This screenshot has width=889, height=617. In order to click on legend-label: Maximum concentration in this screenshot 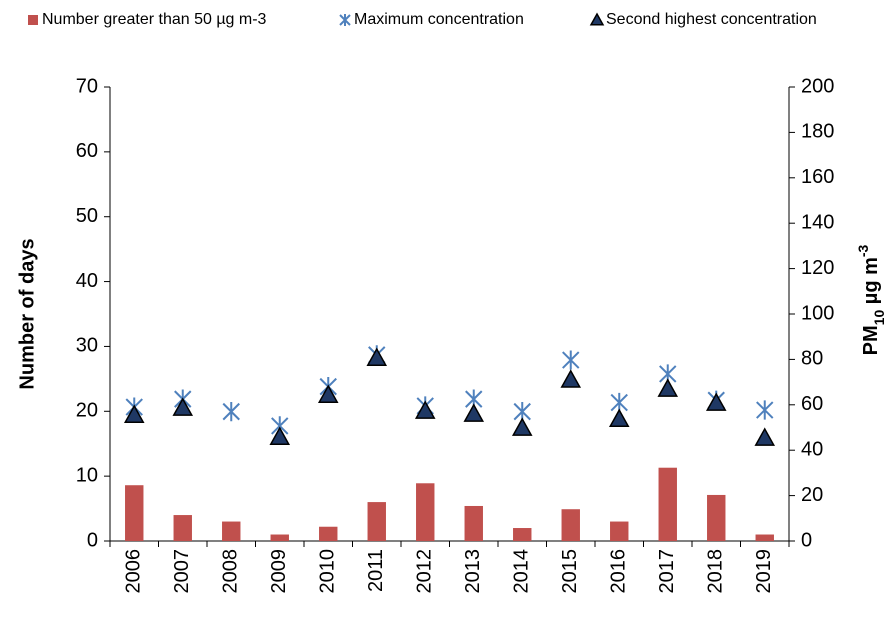, I will do `click(439, 19)`.